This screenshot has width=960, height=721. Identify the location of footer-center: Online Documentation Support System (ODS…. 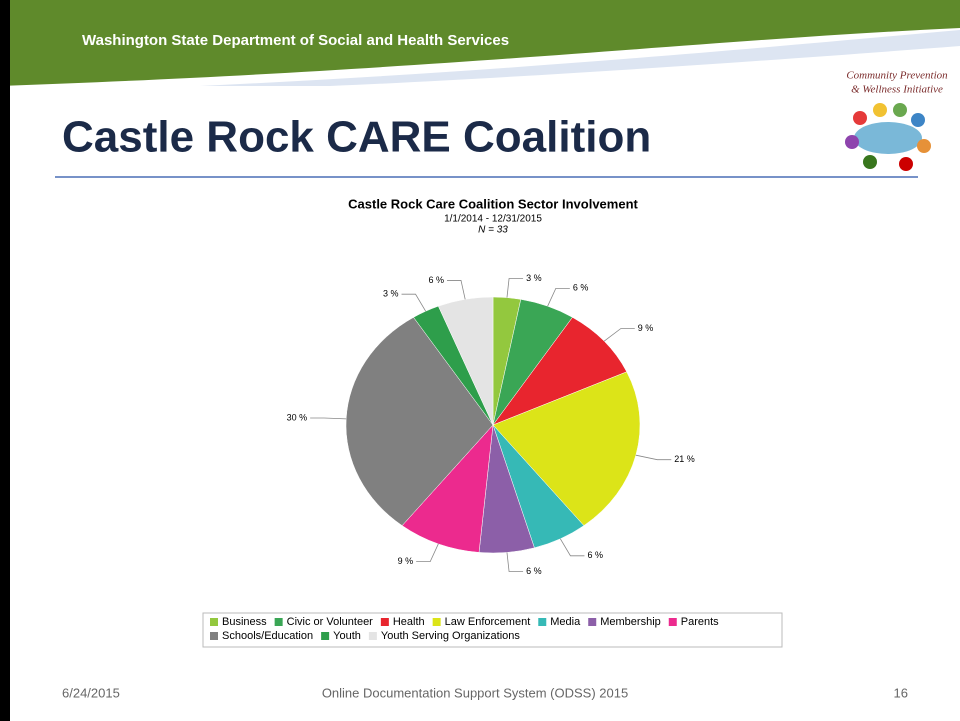
(475, 692).